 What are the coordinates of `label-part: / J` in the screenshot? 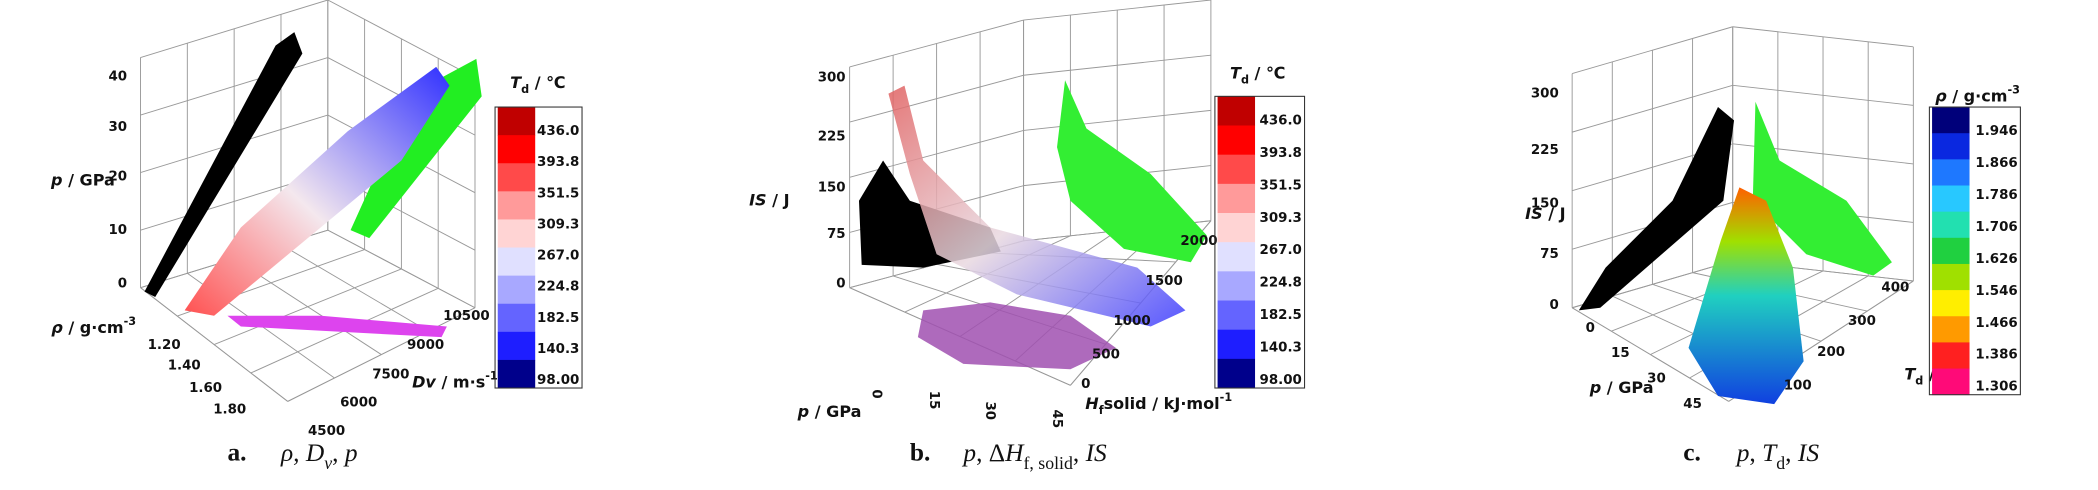 It's located at (1554, 213).